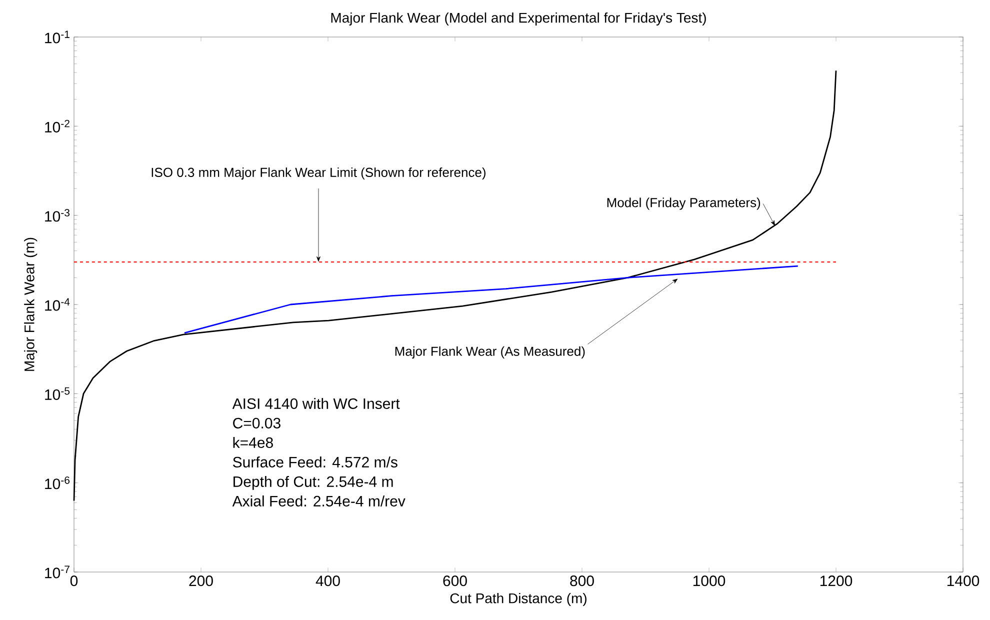  I want to click on x-tick-label: 400, so click(328, 581).